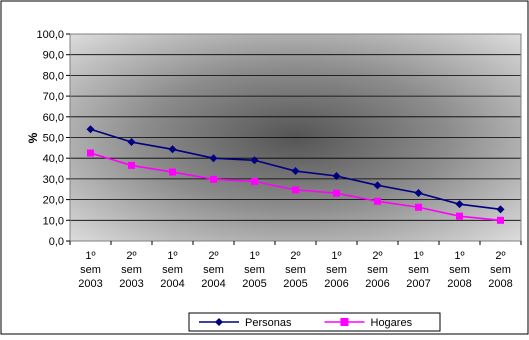 Image resolution: width=529 pixels, height=340 pixels. What do you see at coordinates (295, 270) in the screenshot?
I see `x-tick-label: 2º sem 2005` at bounding box center [295, 270].